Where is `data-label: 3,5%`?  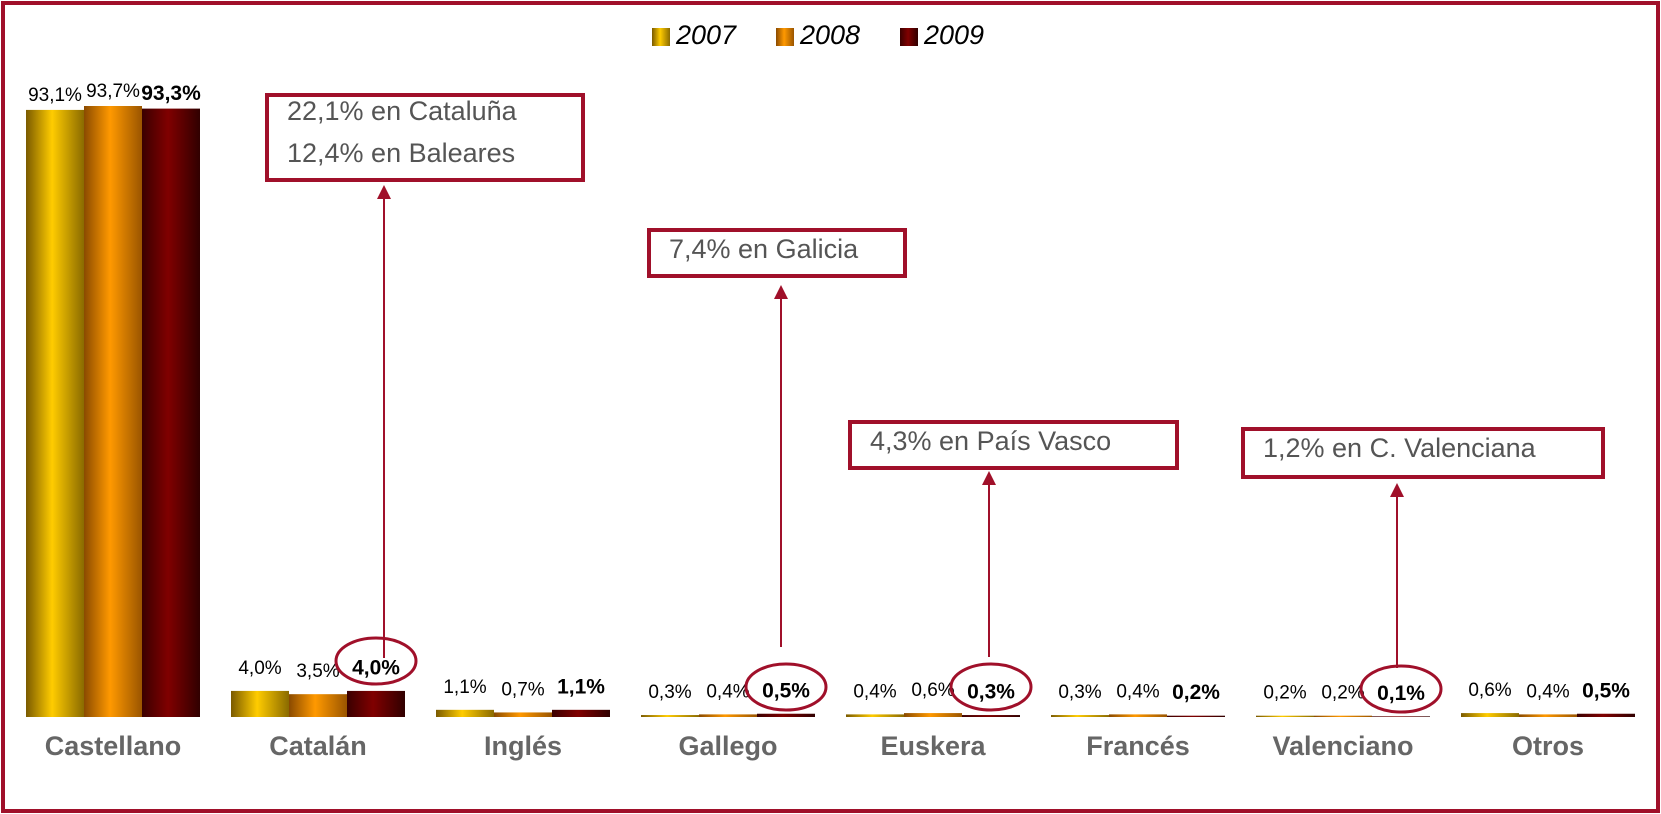 data-label: 3,5% is located at coordinates (317, 671).